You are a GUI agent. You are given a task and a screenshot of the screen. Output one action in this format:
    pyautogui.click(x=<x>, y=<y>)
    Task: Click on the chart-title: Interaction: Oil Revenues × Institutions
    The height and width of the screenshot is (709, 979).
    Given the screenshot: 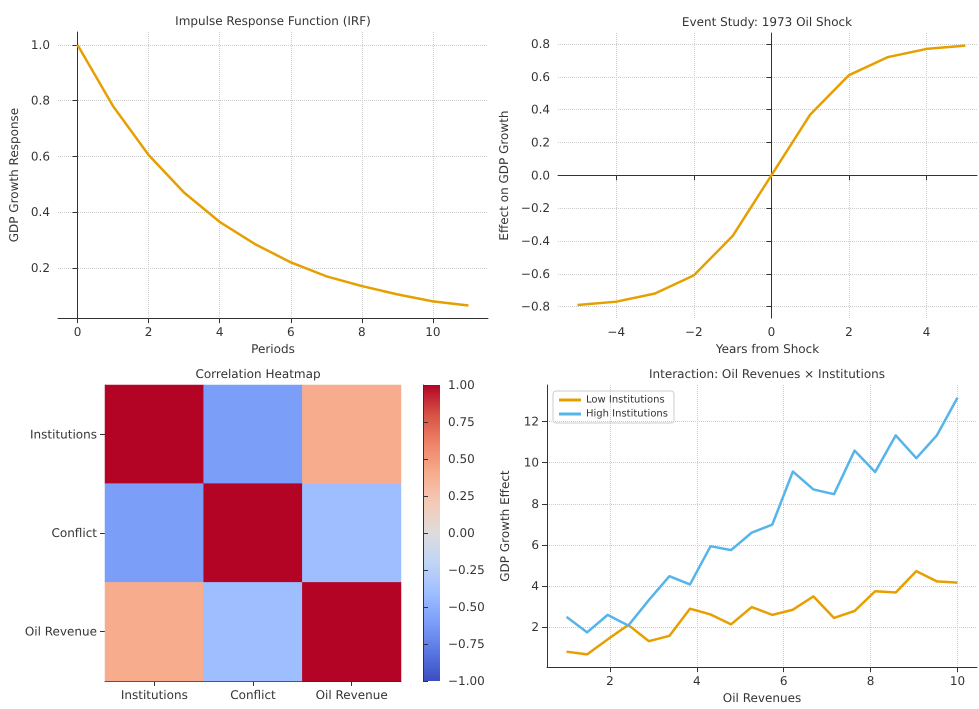 What is the action you would take?
    pyautogui.click(x=767, y=374)
    